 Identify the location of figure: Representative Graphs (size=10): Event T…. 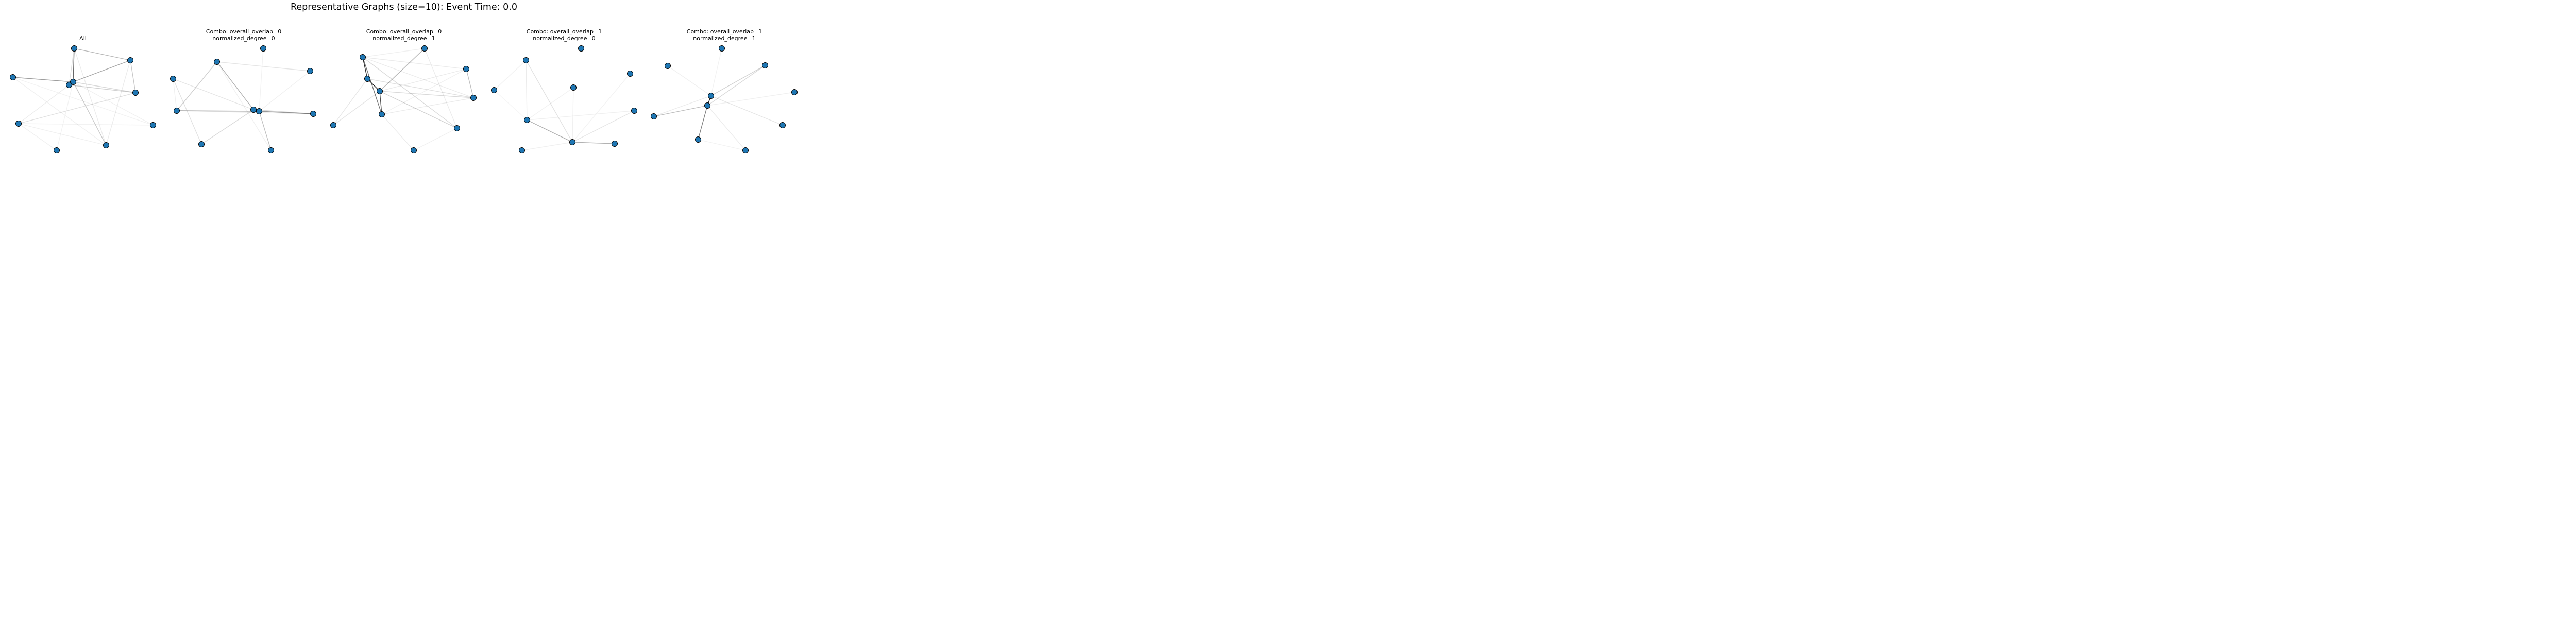
(404, 81).